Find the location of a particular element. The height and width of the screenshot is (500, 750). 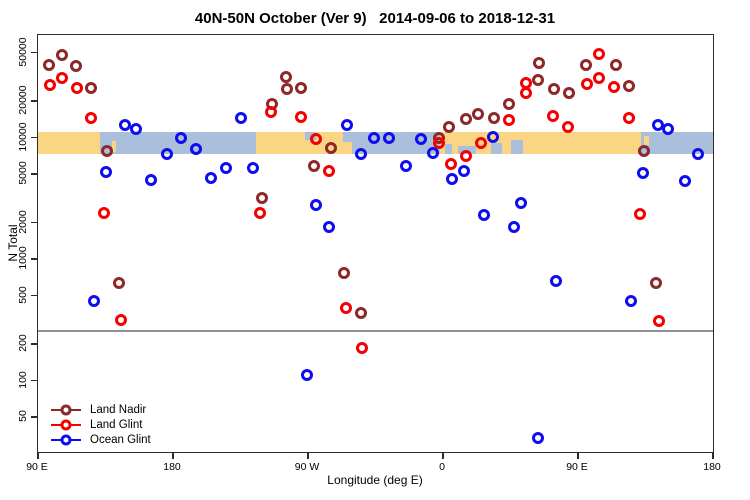

legend-item: Land Glint is located at coordinates (101, 424).